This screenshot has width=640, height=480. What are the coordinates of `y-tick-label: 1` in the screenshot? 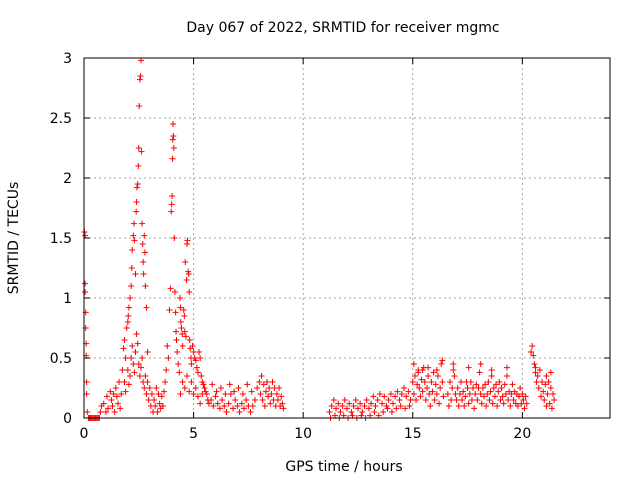 It's located at (67, 299).